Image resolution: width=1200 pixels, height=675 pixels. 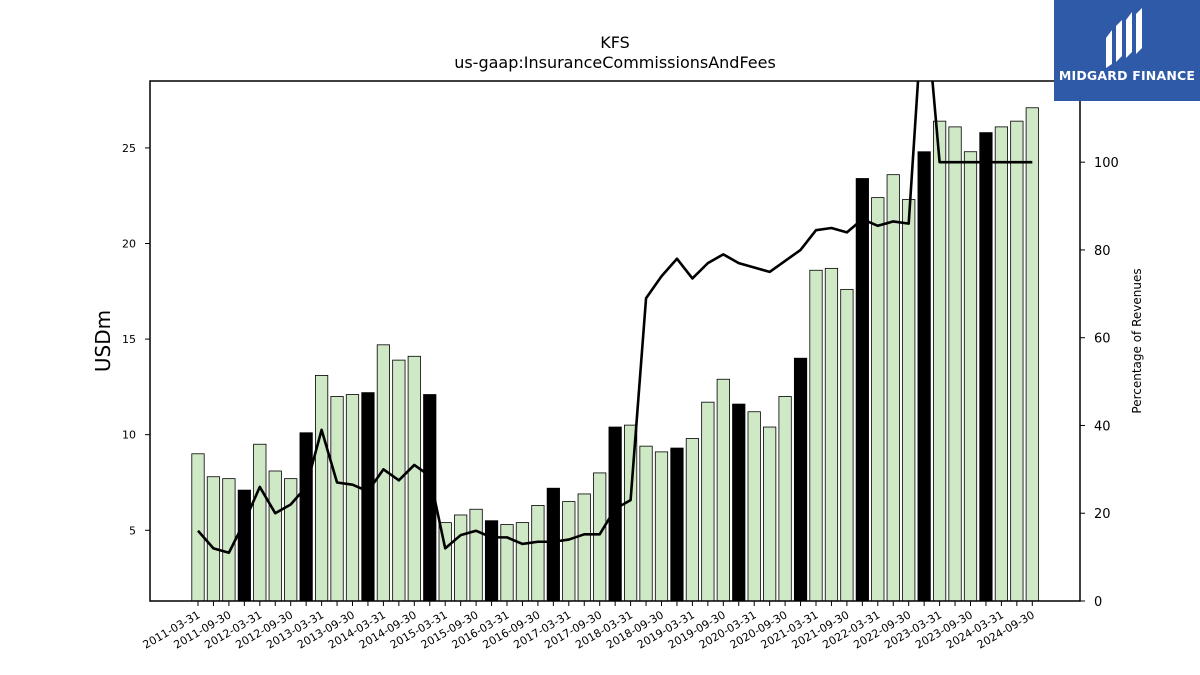 I want to click on y-tick-label: 25, so click(x=129, y=148).